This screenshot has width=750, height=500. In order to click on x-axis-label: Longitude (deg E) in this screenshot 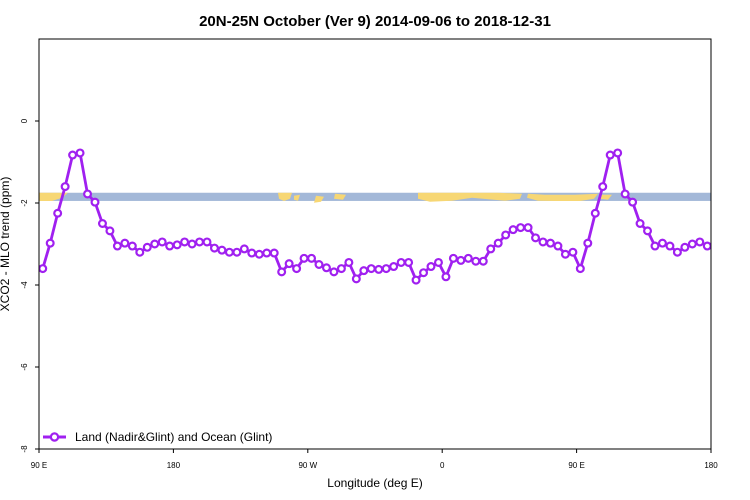, I will do `click(374, 483)`.